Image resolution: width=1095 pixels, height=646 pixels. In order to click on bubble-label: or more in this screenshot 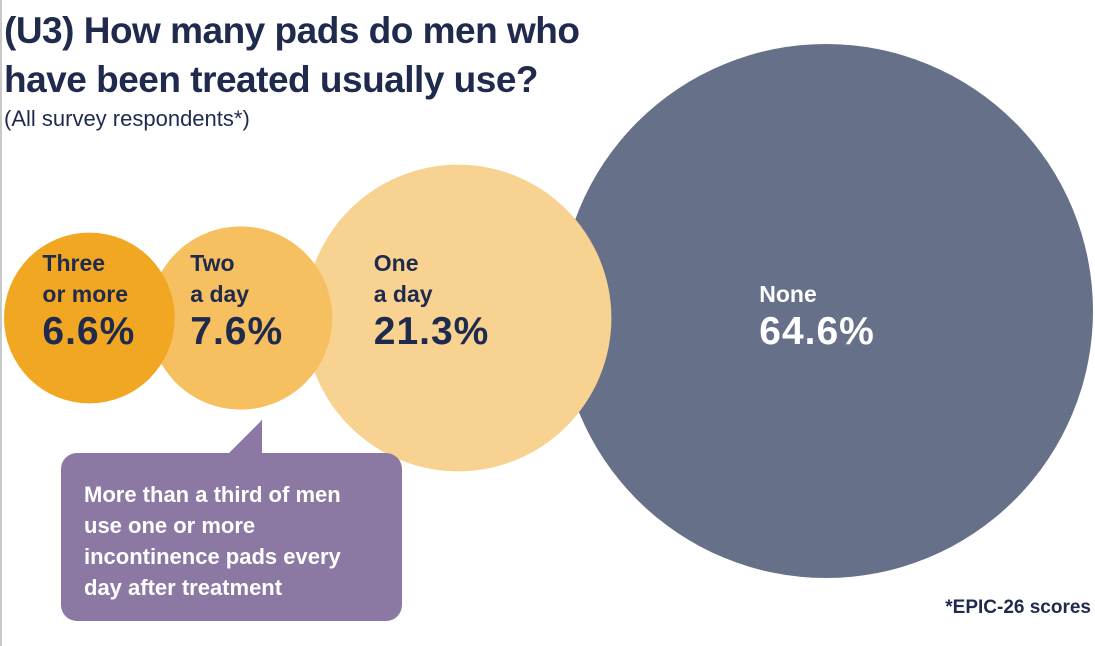, I will do `click(85, 294)`.